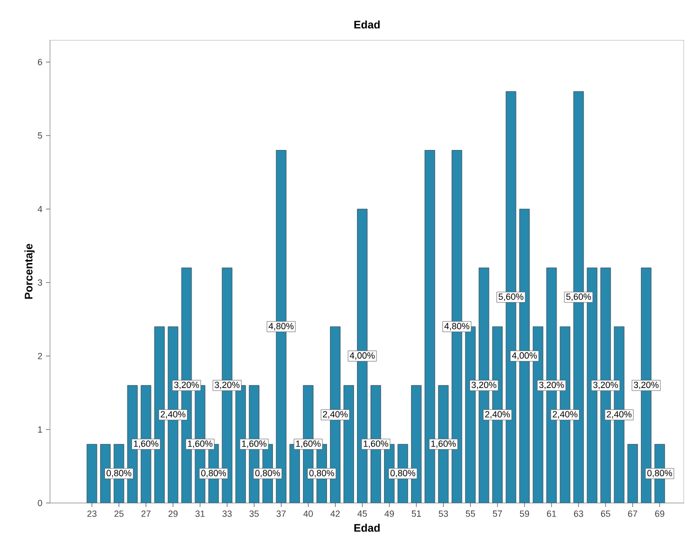  I want to click on x-tick-label: 42, so click(335, 513).